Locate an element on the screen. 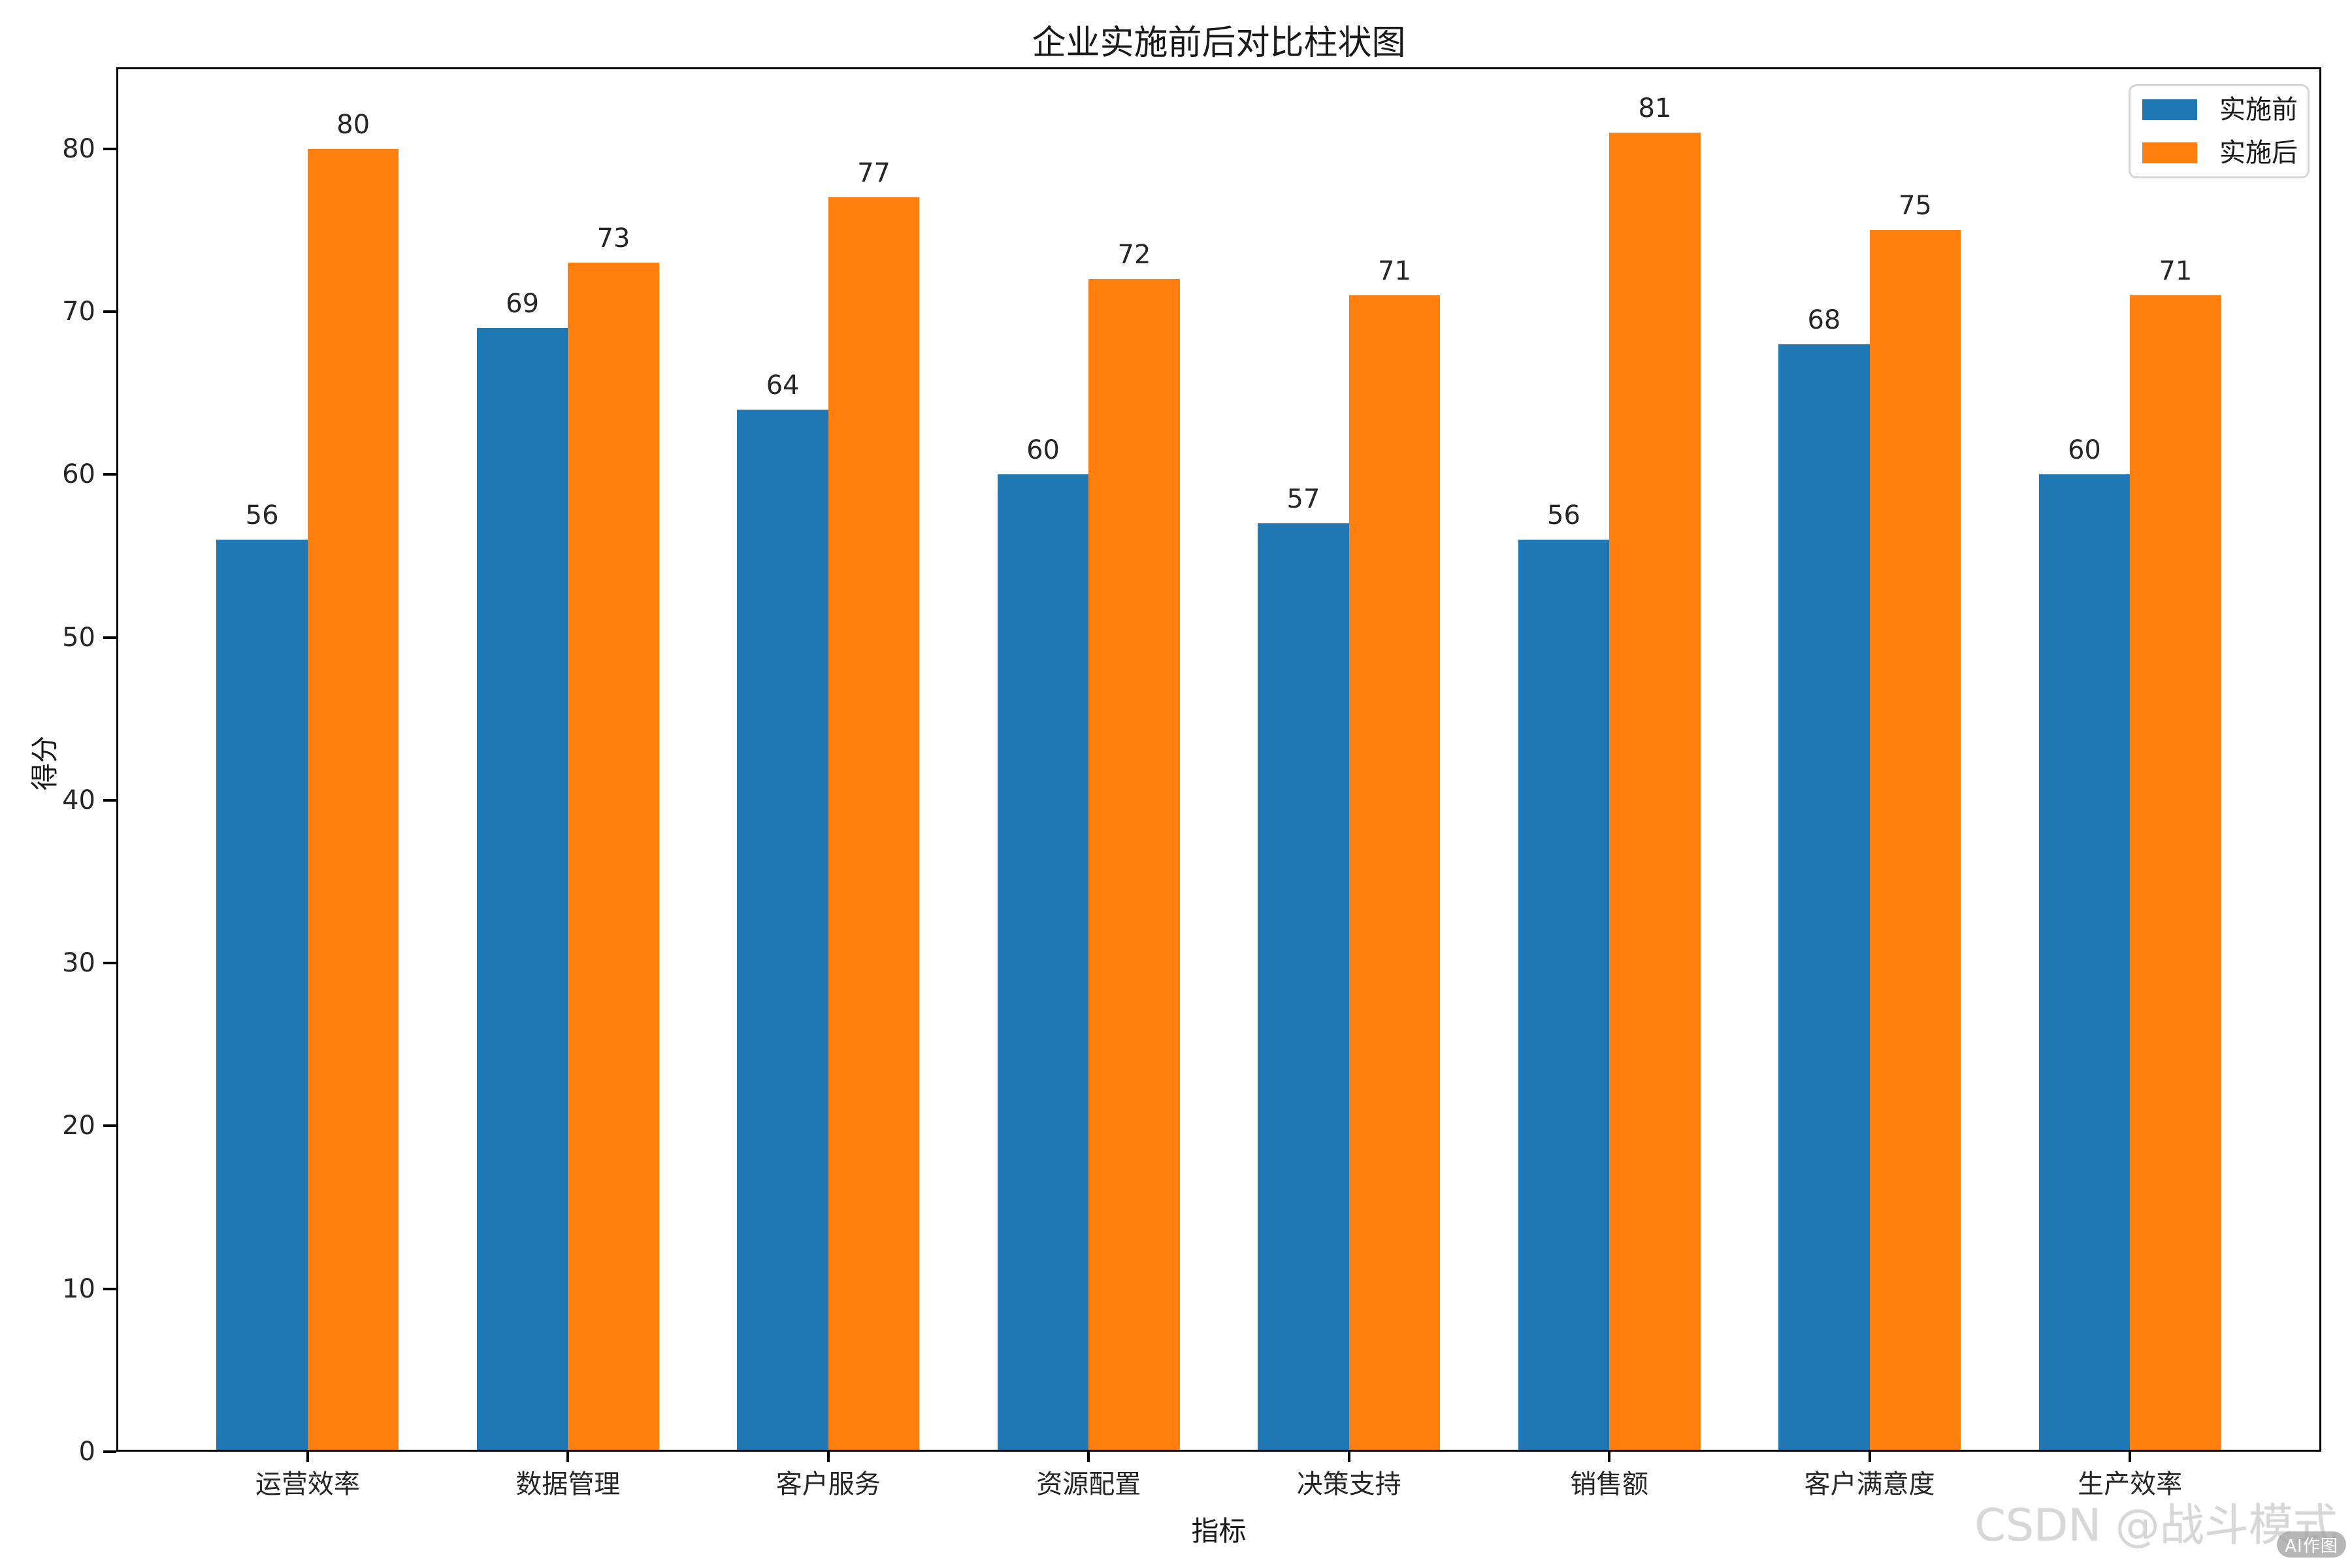  bar-value-label: 73 is located at coordinates (613, 238).